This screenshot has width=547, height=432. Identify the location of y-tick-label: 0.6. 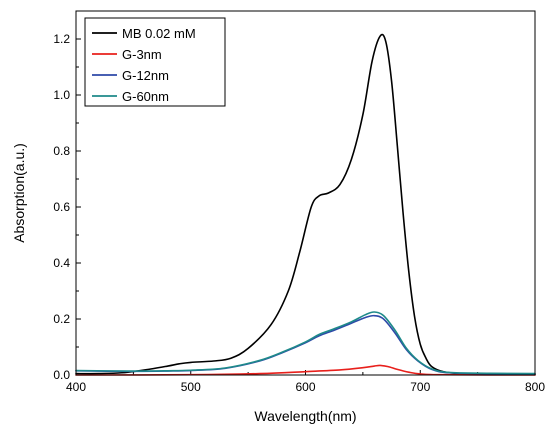
(61, 207).